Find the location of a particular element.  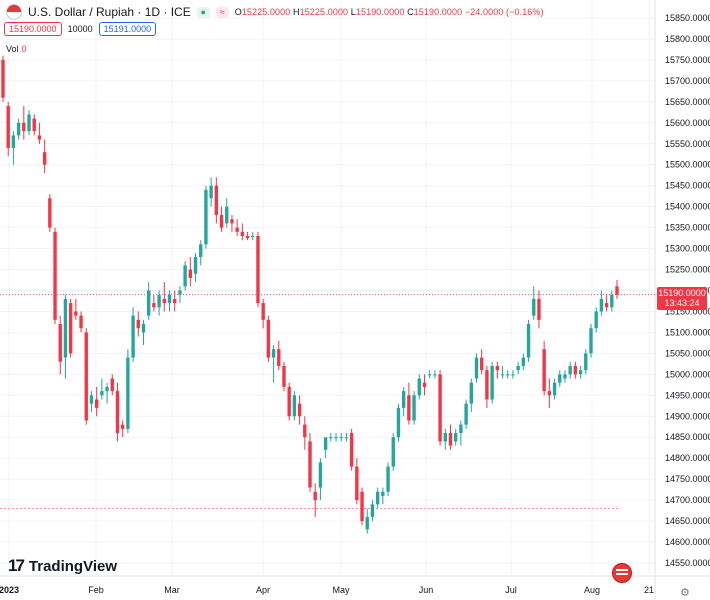

buy-price-button: 15191.0000 is located at coordinates (127, 29).